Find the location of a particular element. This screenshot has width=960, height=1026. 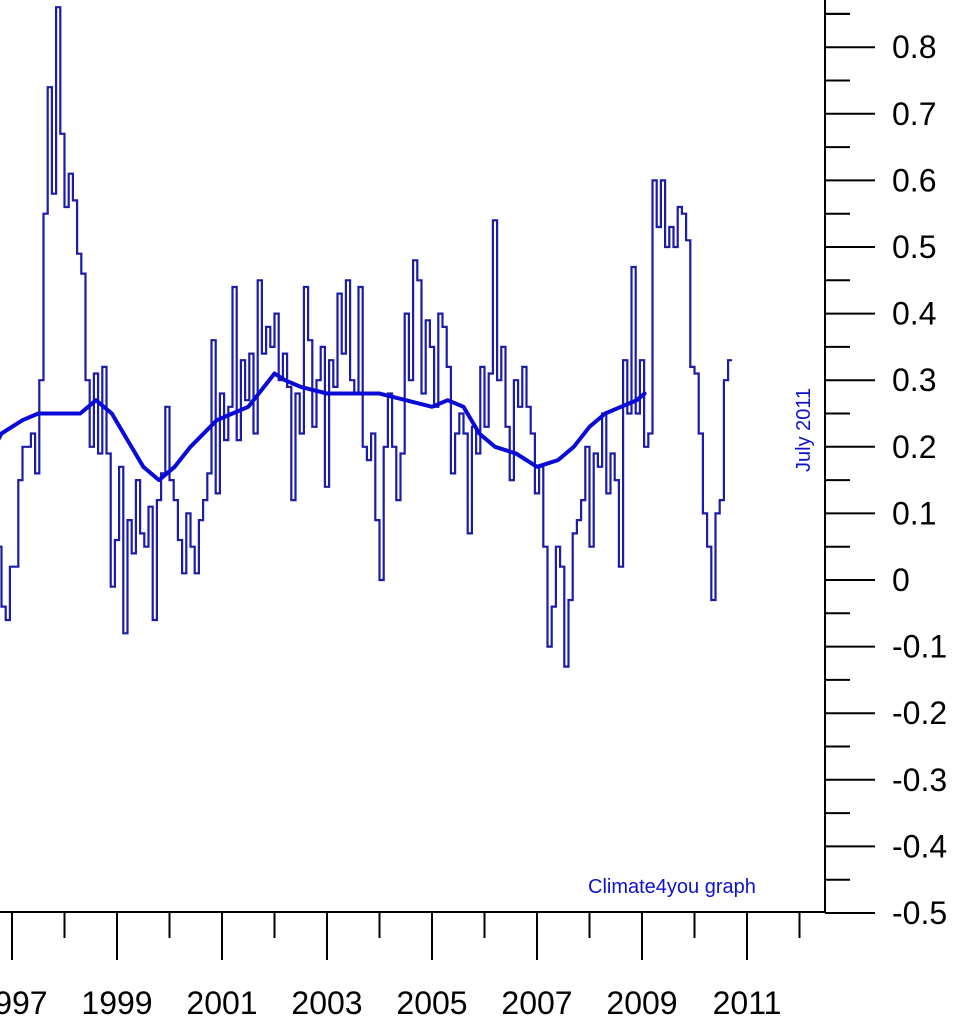

y-tick-label: 0.3 is located at coordinates (914, 380).